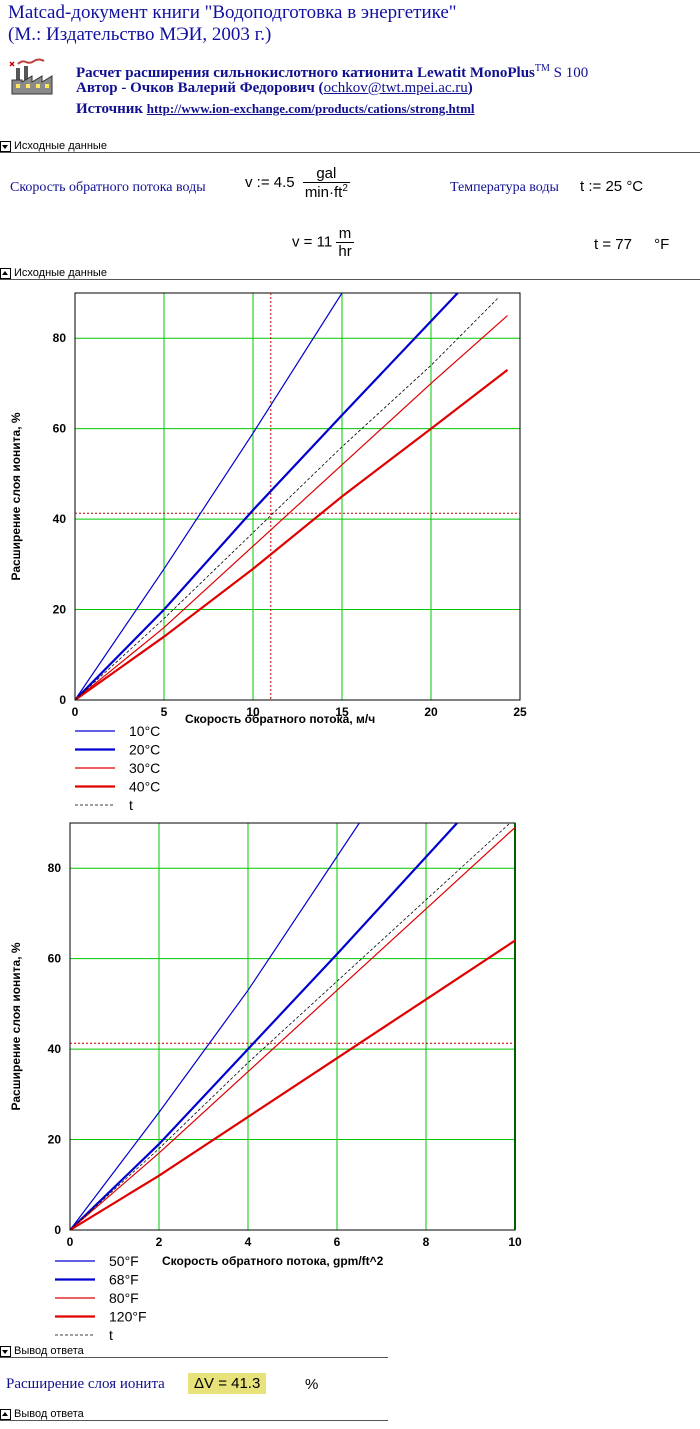  I want to click on answer-unit: %, so click(312, 1384).